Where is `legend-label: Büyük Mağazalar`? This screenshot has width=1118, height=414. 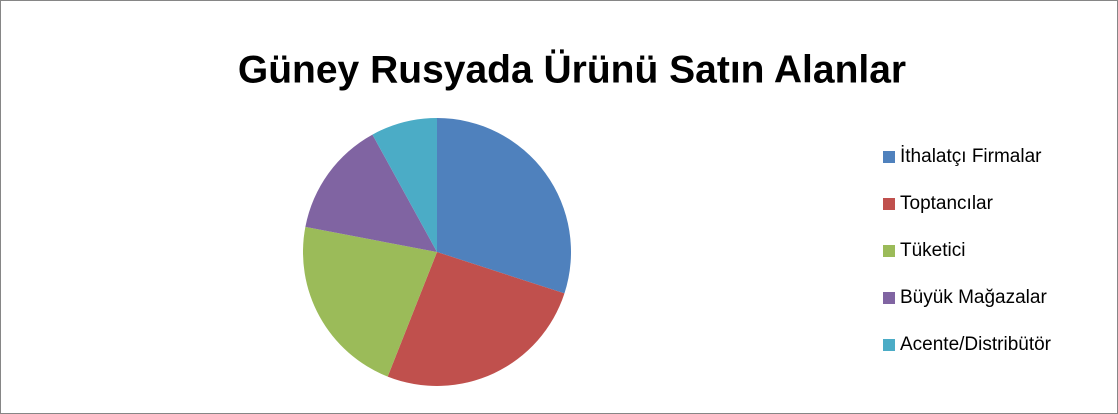 legend-label: Büyük Mağazalar is located at coordinates (973, 297).